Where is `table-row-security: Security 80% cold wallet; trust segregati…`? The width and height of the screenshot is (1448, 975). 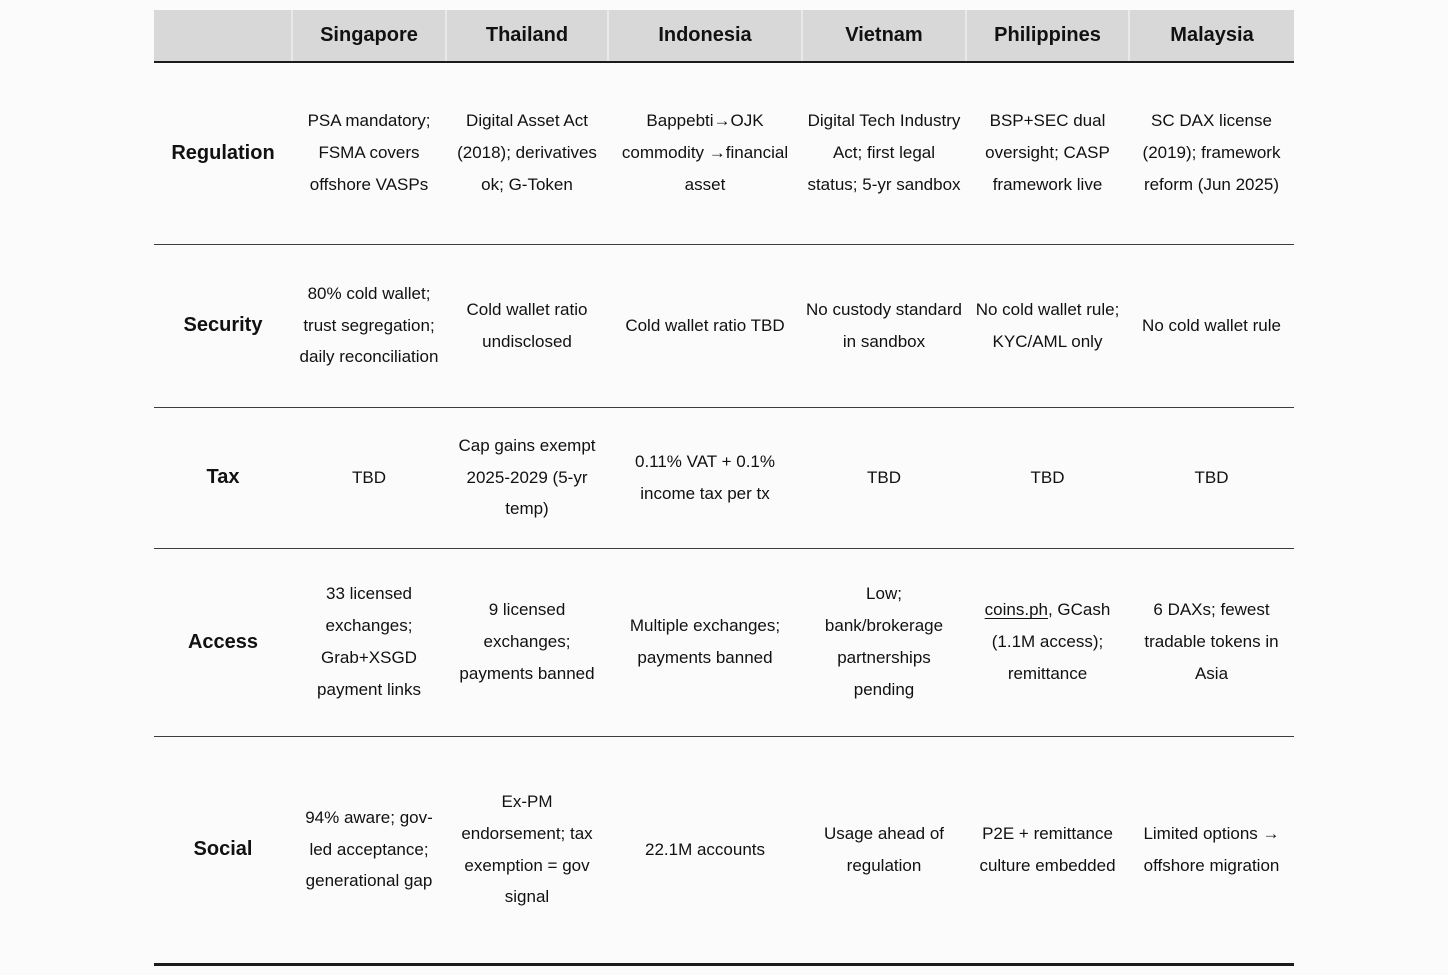 table-row-security: Security 80% cold wallet; trust segregati… is located at coordinates (724, 325).